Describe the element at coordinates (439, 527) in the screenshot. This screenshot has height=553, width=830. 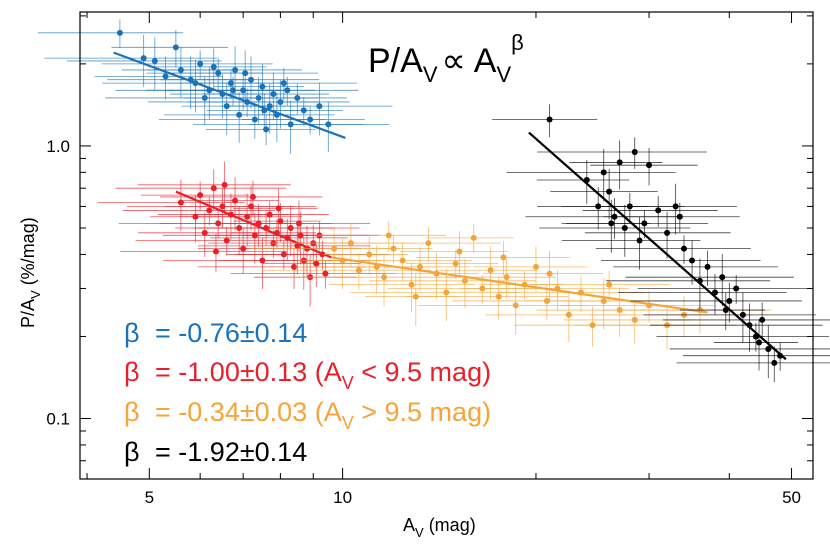
I see `x-axis-label: AV (mag)` at that location.